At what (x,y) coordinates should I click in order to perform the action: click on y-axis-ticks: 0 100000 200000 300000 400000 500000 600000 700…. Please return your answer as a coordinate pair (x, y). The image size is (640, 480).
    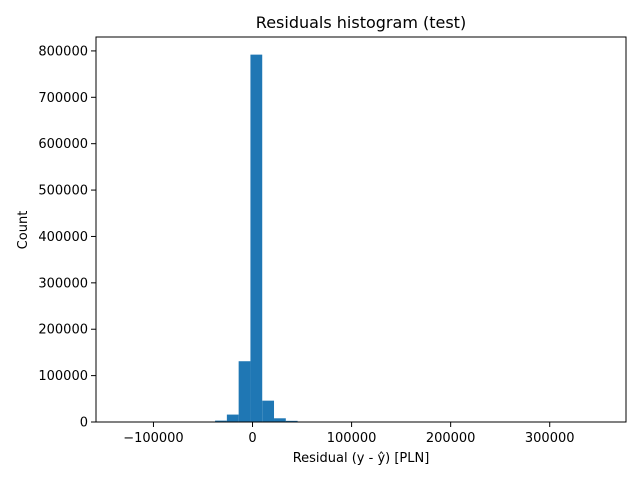
    Looking at the image, I should click on (67, 237).